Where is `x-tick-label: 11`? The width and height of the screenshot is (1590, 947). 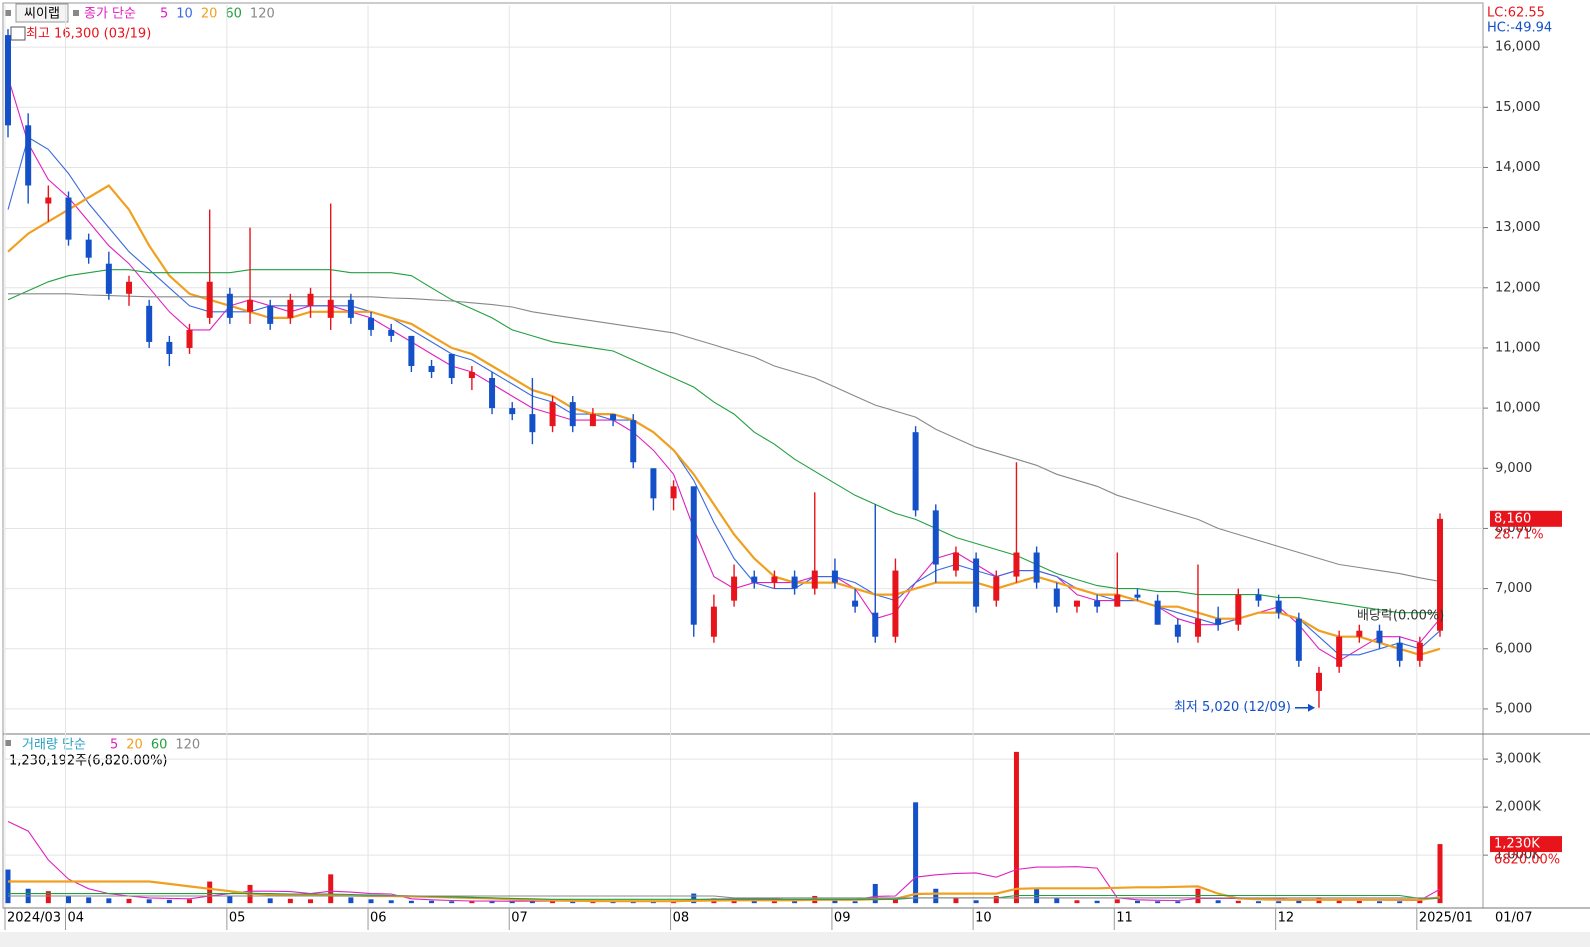
x-tick-label: 11 is located at coordinates (1124, 918).